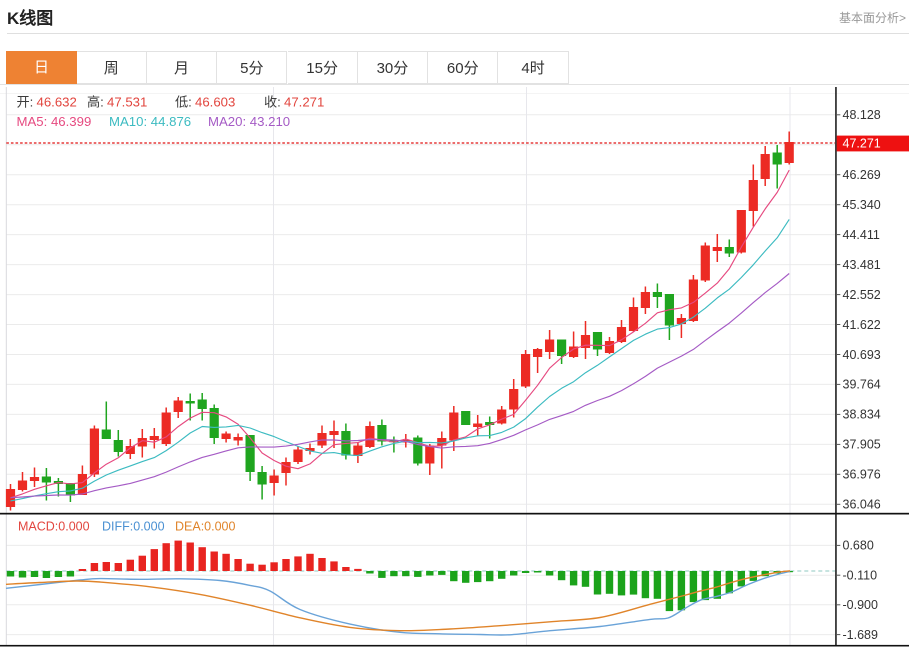 The width and height of the screenshot is (909, 651). Describe the element at coordinates (862, 385) in the screenshot. I see `svg-text: 39.764` at that location.